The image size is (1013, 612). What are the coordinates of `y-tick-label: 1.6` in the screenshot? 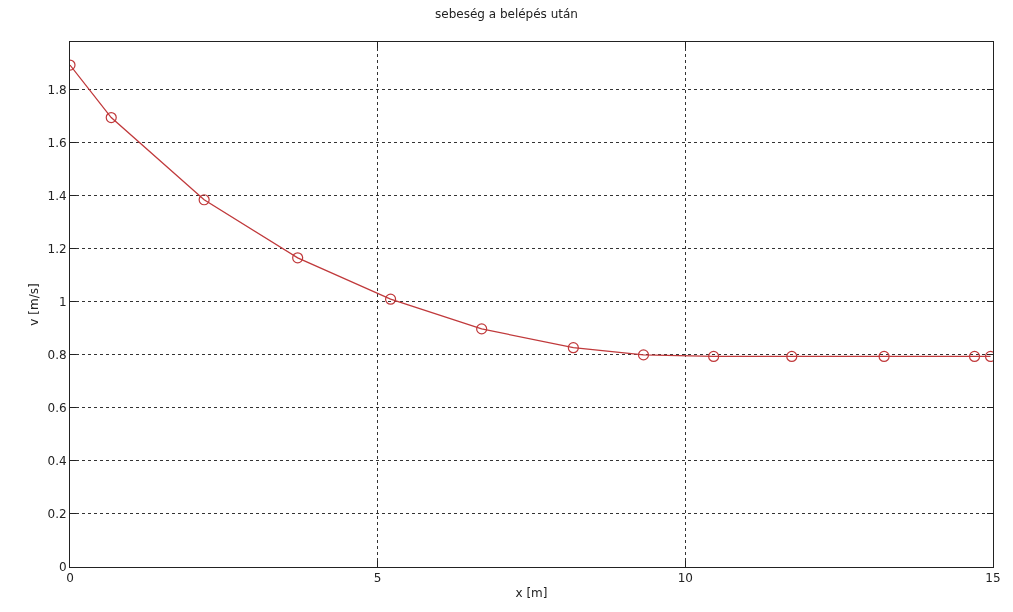 It's located at (57, 142).